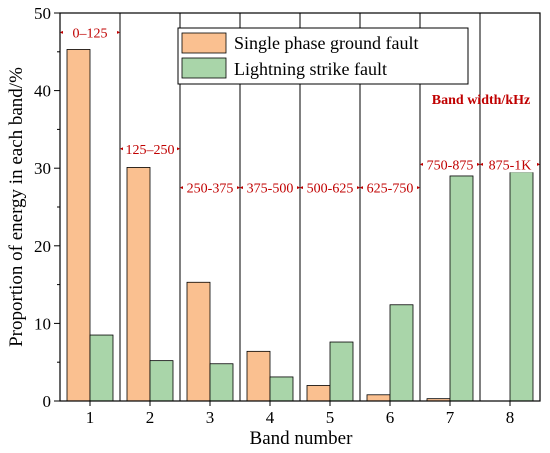 This screenshot has height=453, width=550. What do you see at coordinates (390, 189) in the screenshot?
I see `band-width-label: 625-750` at bounding box center [390, 189].